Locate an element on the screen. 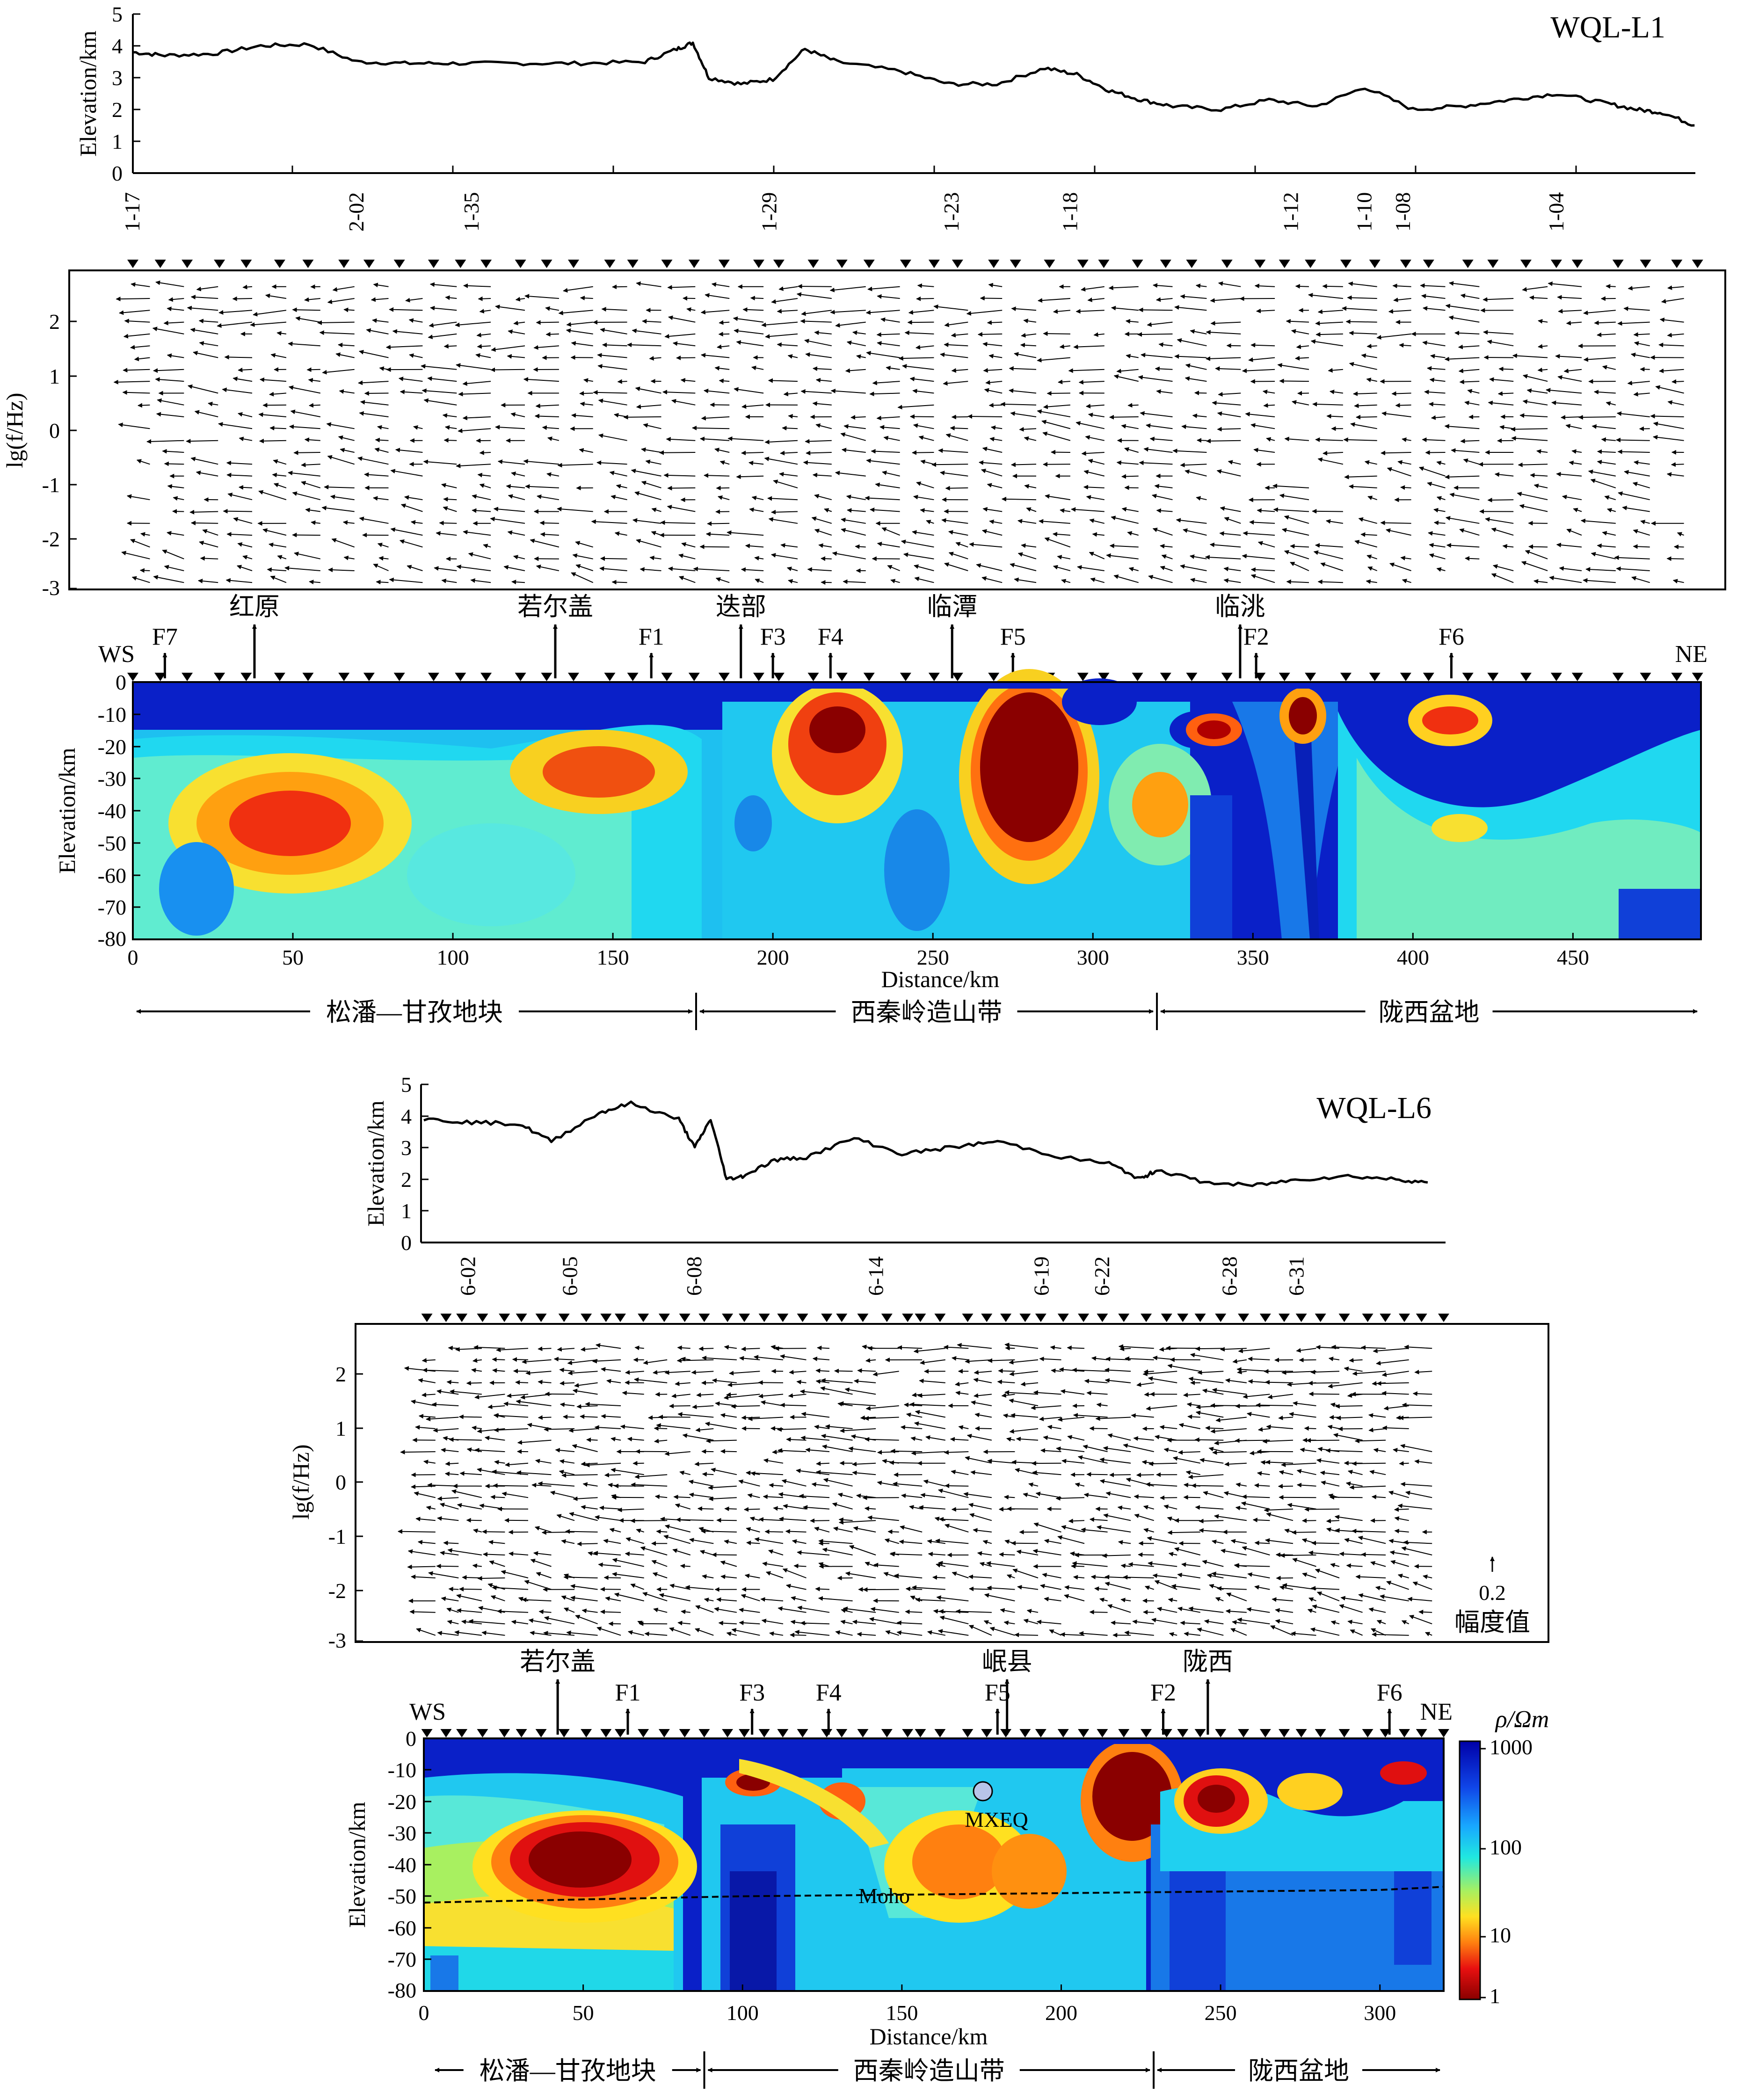 This screenshot has width=1744, height=2100. scale-label: 幅度值 is located at coordinates (1492, 1622).